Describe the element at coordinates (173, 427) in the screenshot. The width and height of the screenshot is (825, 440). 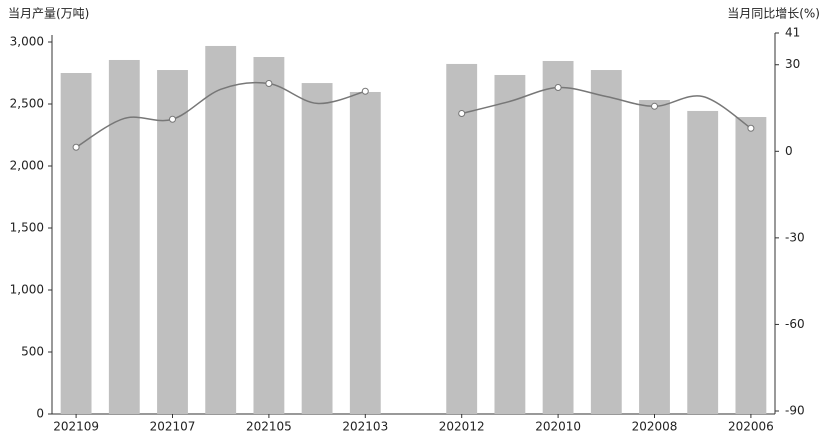
I see `x-tick-label: 202107` at that location.